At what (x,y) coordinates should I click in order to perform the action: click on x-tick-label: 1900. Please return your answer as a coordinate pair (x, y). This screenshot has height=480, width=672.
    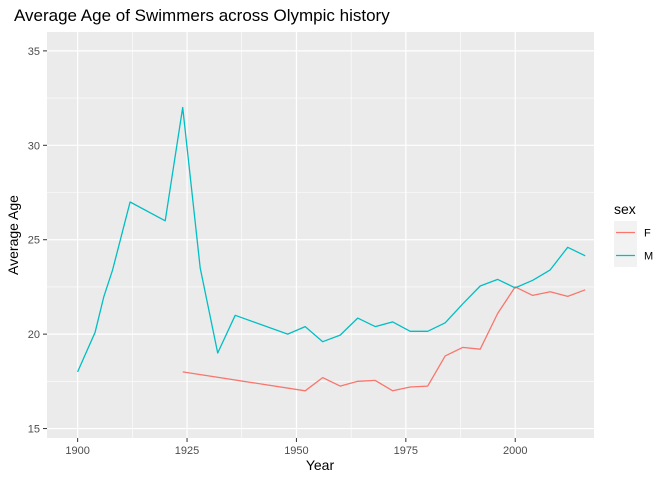
    Looking at the image, I should click on (77, 451).